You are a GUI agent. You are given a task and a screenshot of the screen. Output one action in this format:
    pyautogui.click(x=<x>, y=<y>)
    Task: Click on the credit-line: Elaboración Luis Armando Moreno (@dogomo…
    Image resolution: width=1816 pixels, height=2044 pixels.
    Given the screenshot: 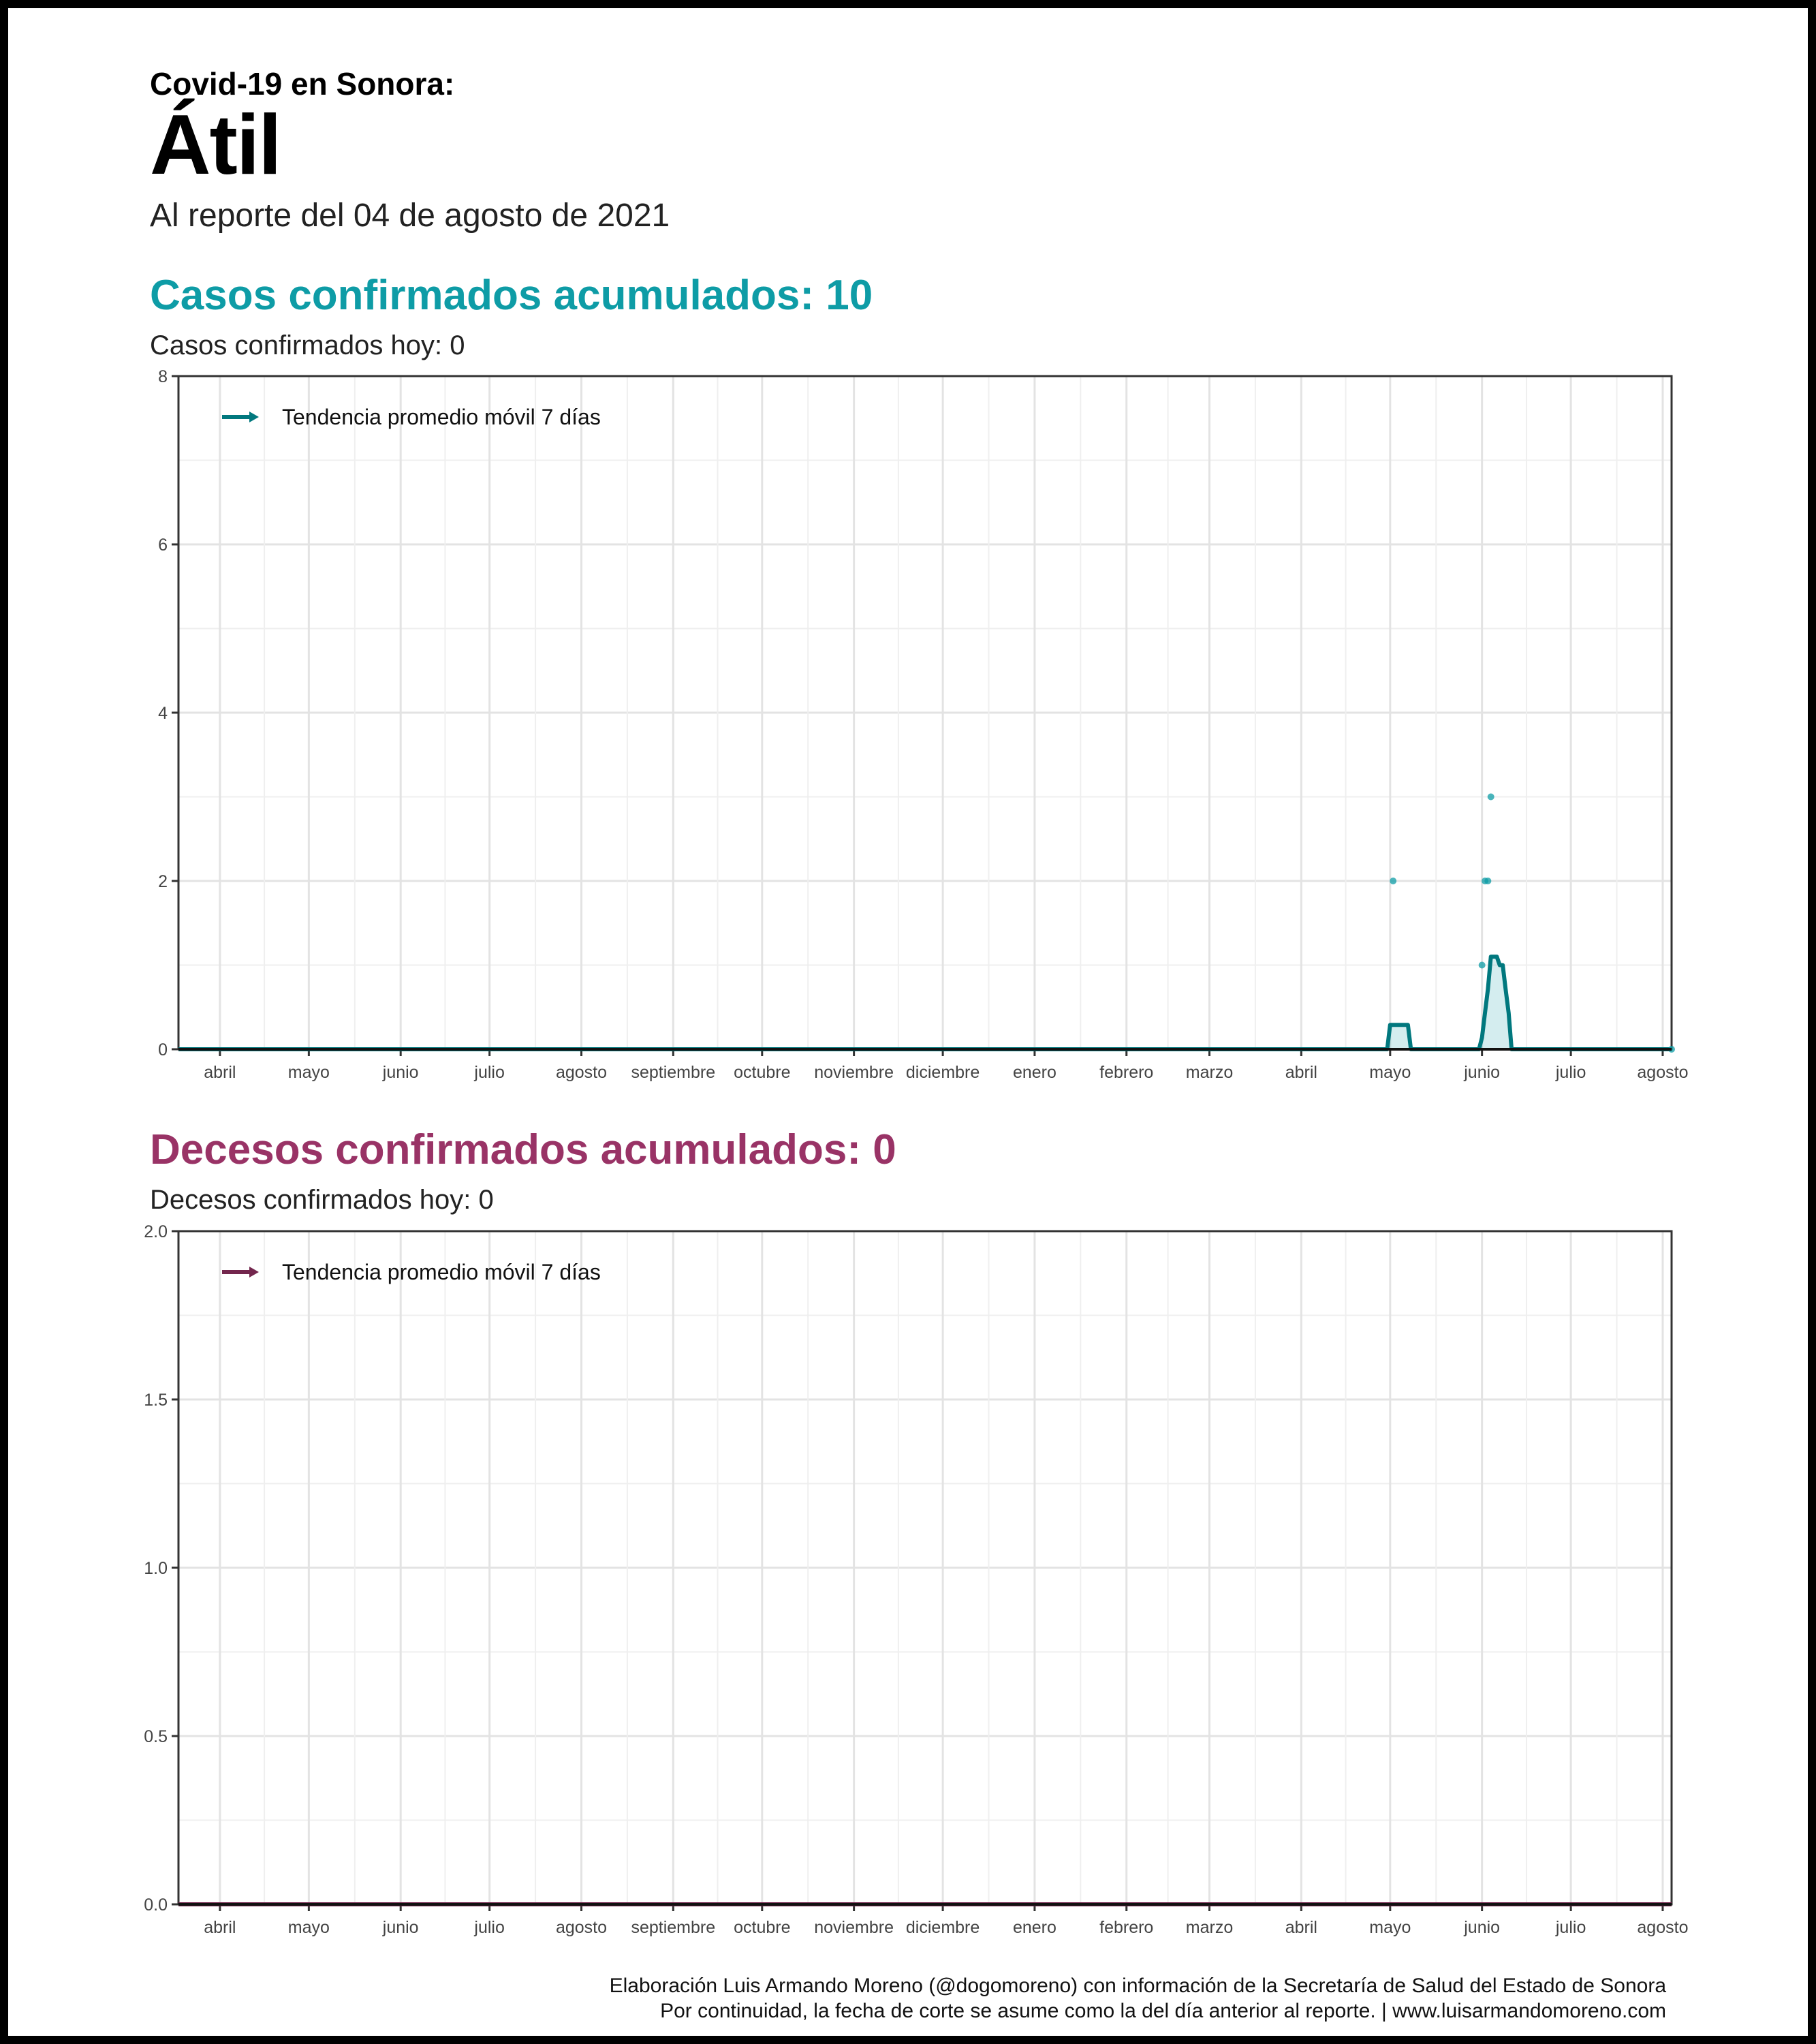 What is the action you would take?
    pyautogui.click(x=1137, y=1986)
    